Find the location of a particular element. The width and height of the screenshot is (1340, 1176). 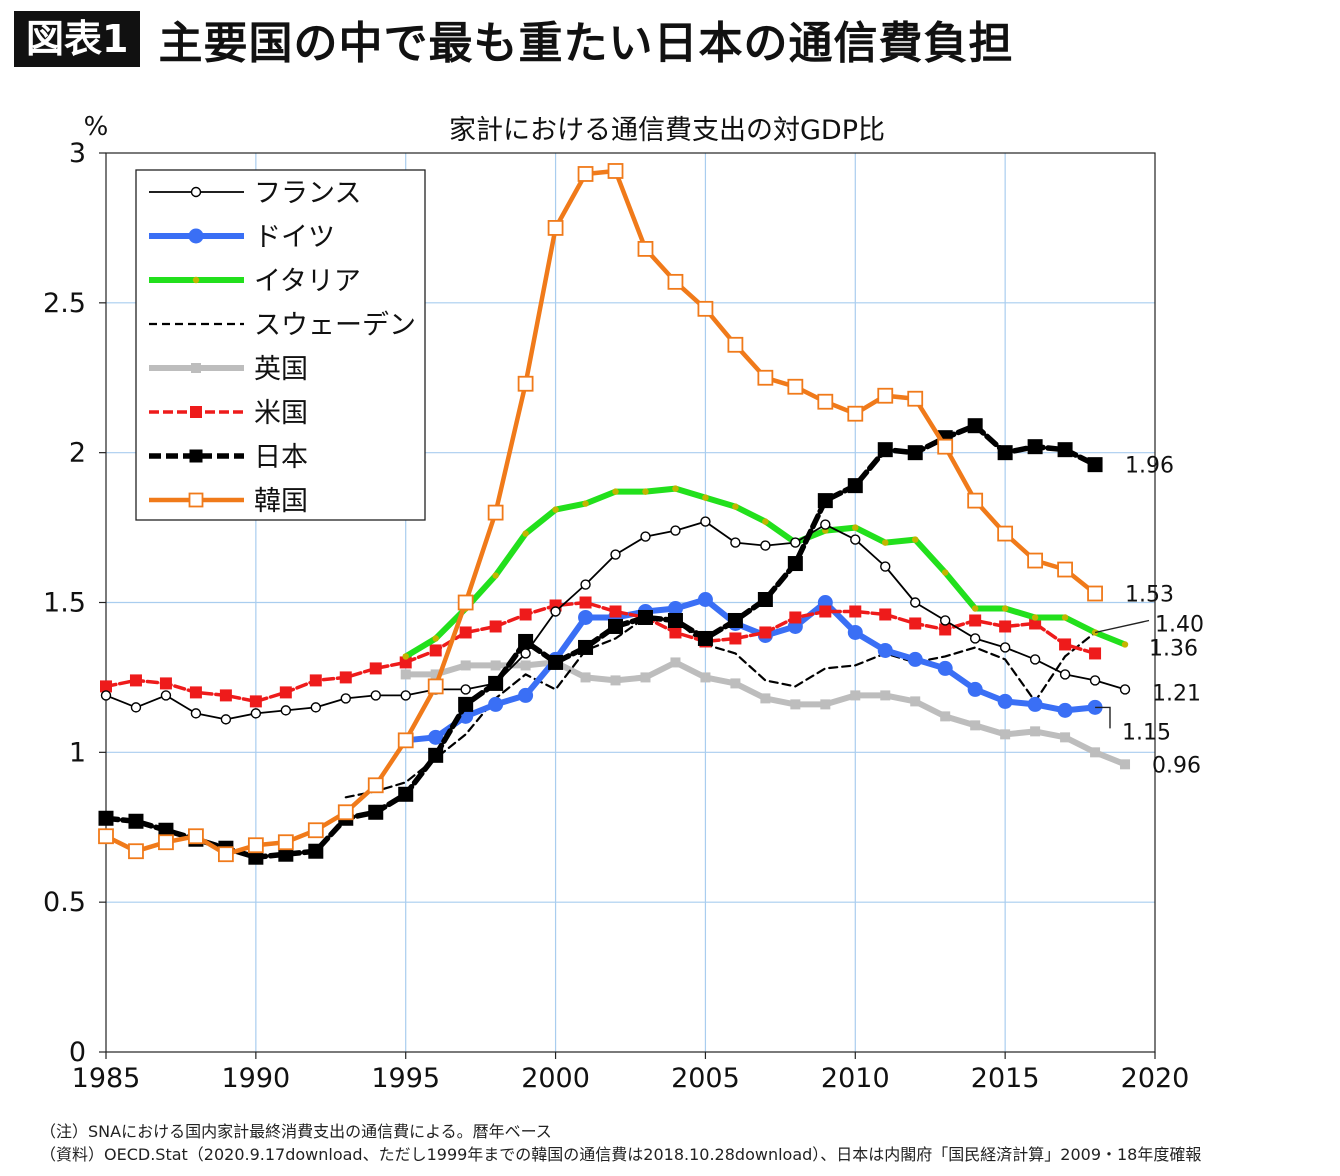

x-tick-label: 1990 is located at coordinates (255, 1078).